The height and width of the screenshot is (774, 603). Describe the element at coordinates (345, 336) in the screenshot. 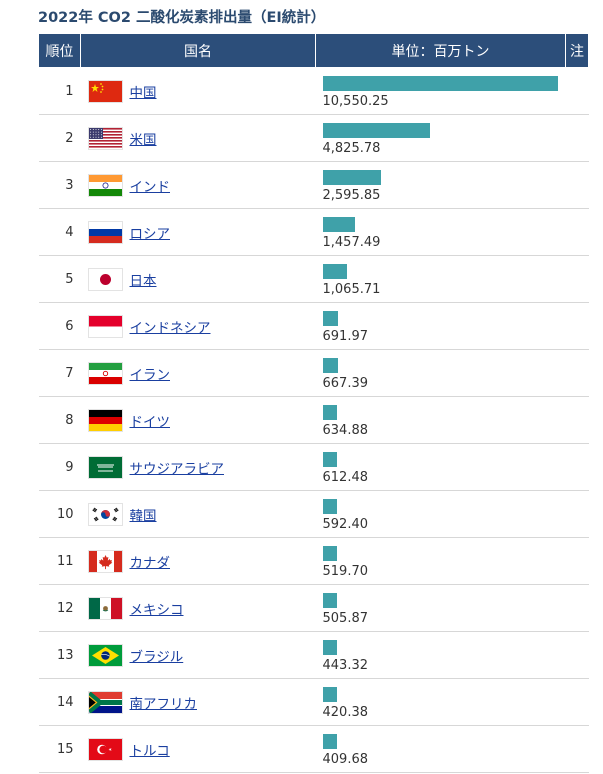

I see `value-text: 691.97` at that location.